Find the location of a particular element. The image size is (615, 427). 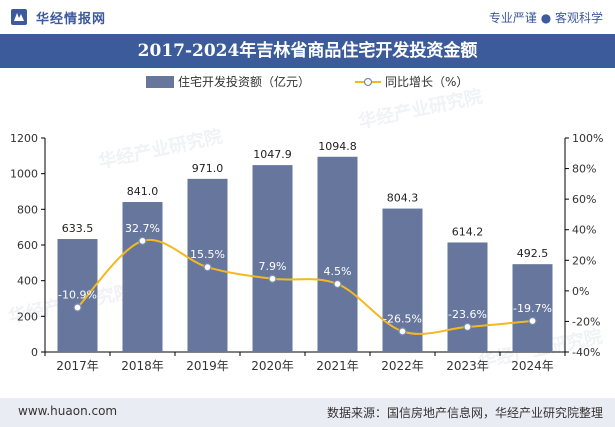

growth-value-label: -26.5% is located at coordinates (402, 318).